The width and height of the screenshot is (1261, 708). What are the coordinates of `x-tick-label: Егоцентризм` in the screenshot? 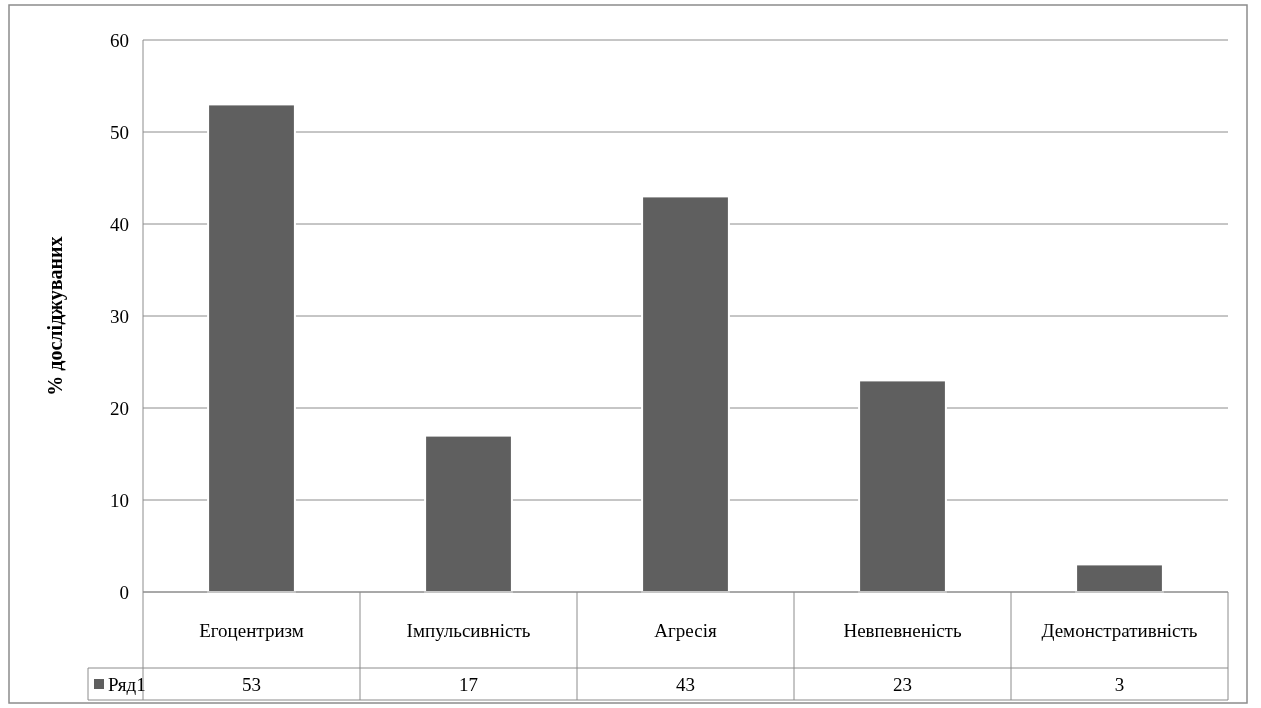 It's located at (251, 630).